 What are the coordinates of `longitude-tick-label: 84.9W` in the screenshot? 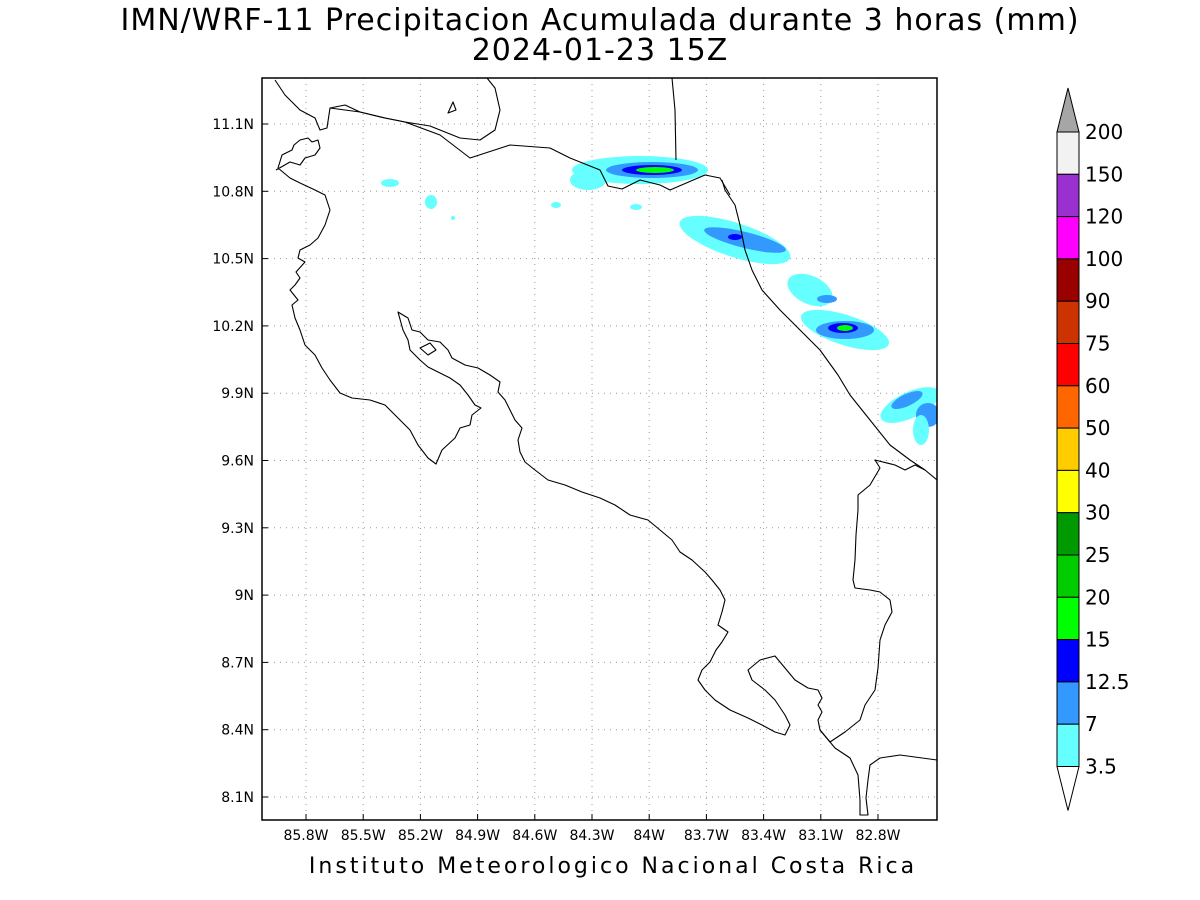 It's located at (477, 836).